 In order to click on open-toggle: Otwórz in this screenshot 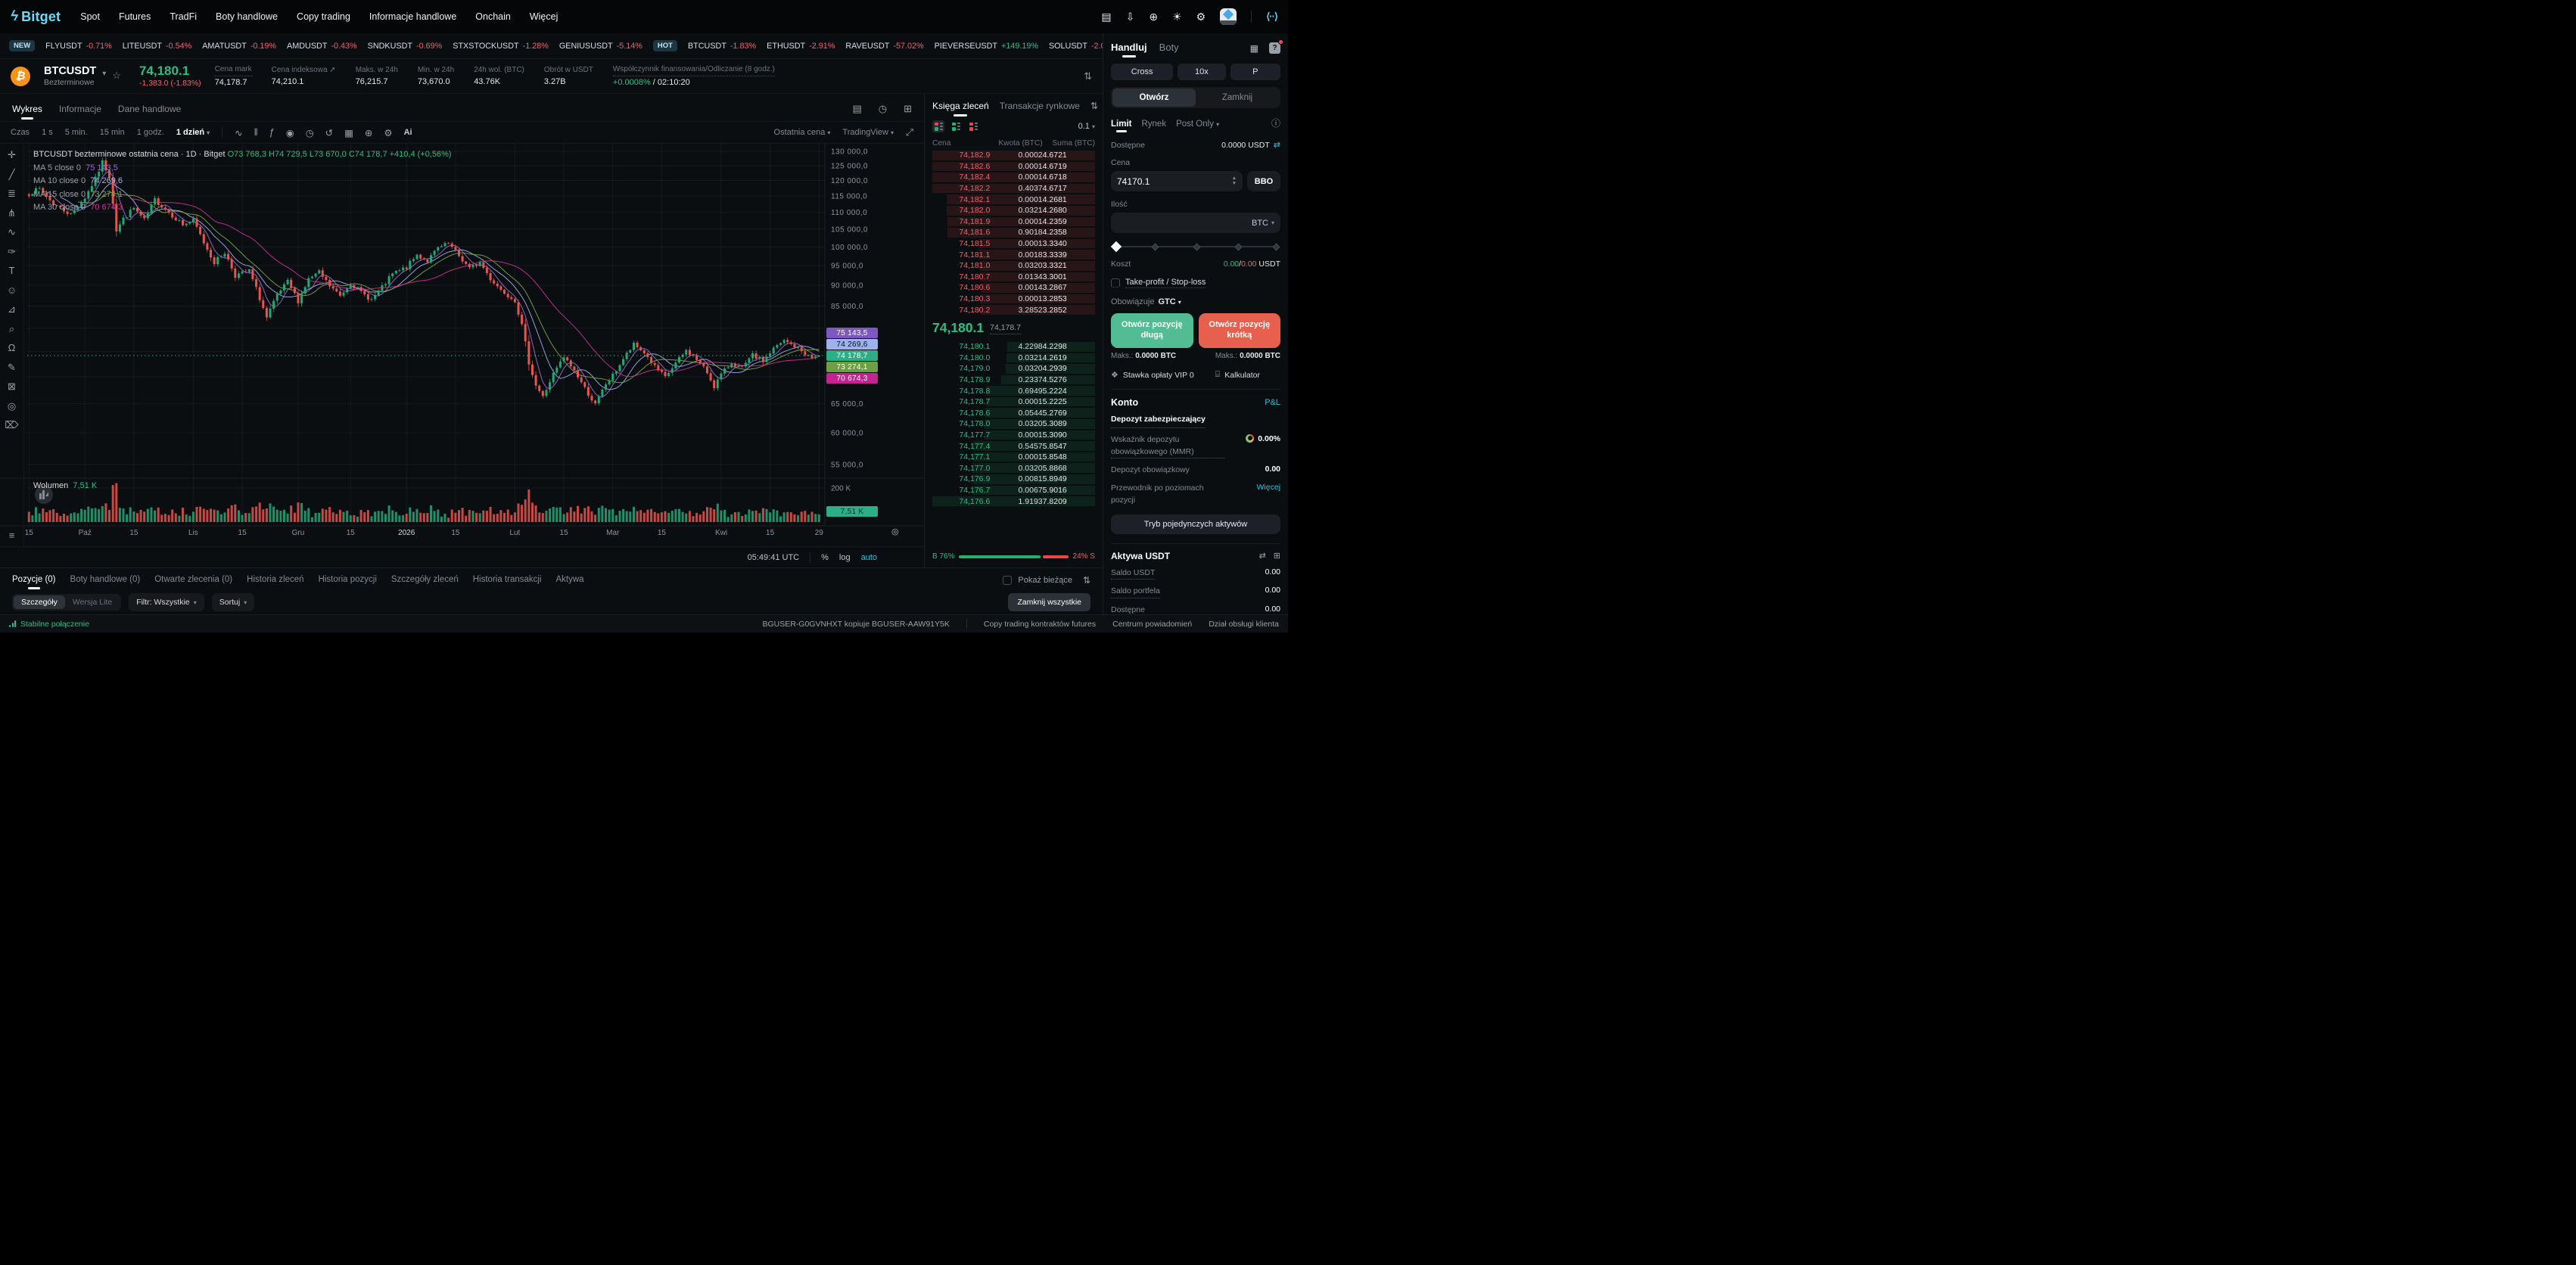, I will do `click(1154, 98)`.